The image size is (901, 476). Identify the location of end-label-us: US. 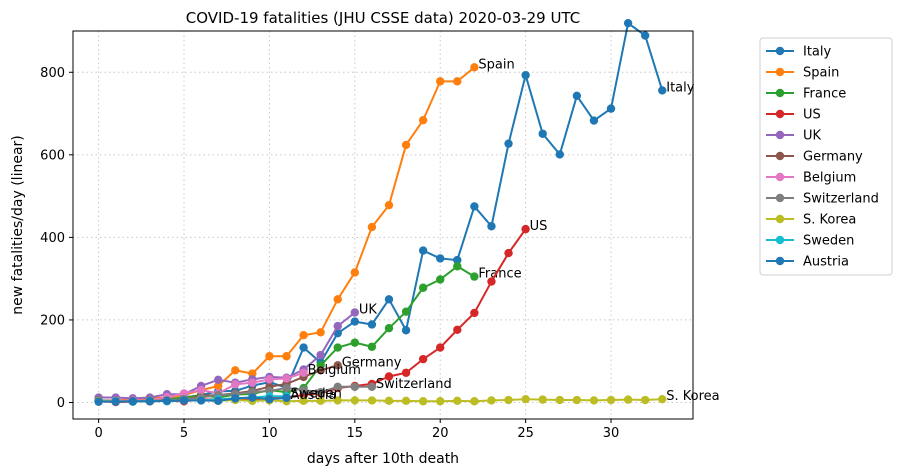
(539, 226).